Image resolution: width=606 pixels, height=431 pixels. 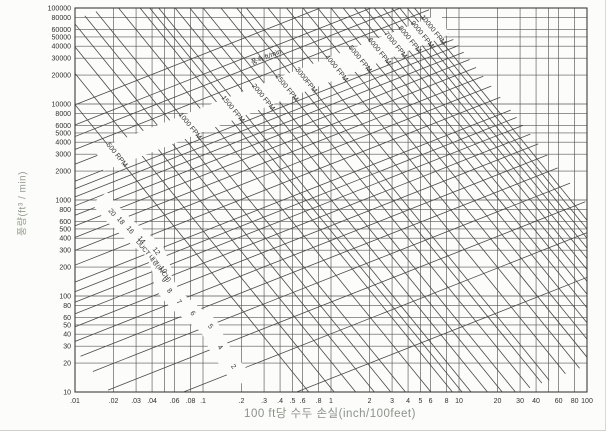 What do you see at coordinates (62, 30) in the screenshot?
I see `y-tick-label: 60000` at bounding box center [62, 30].